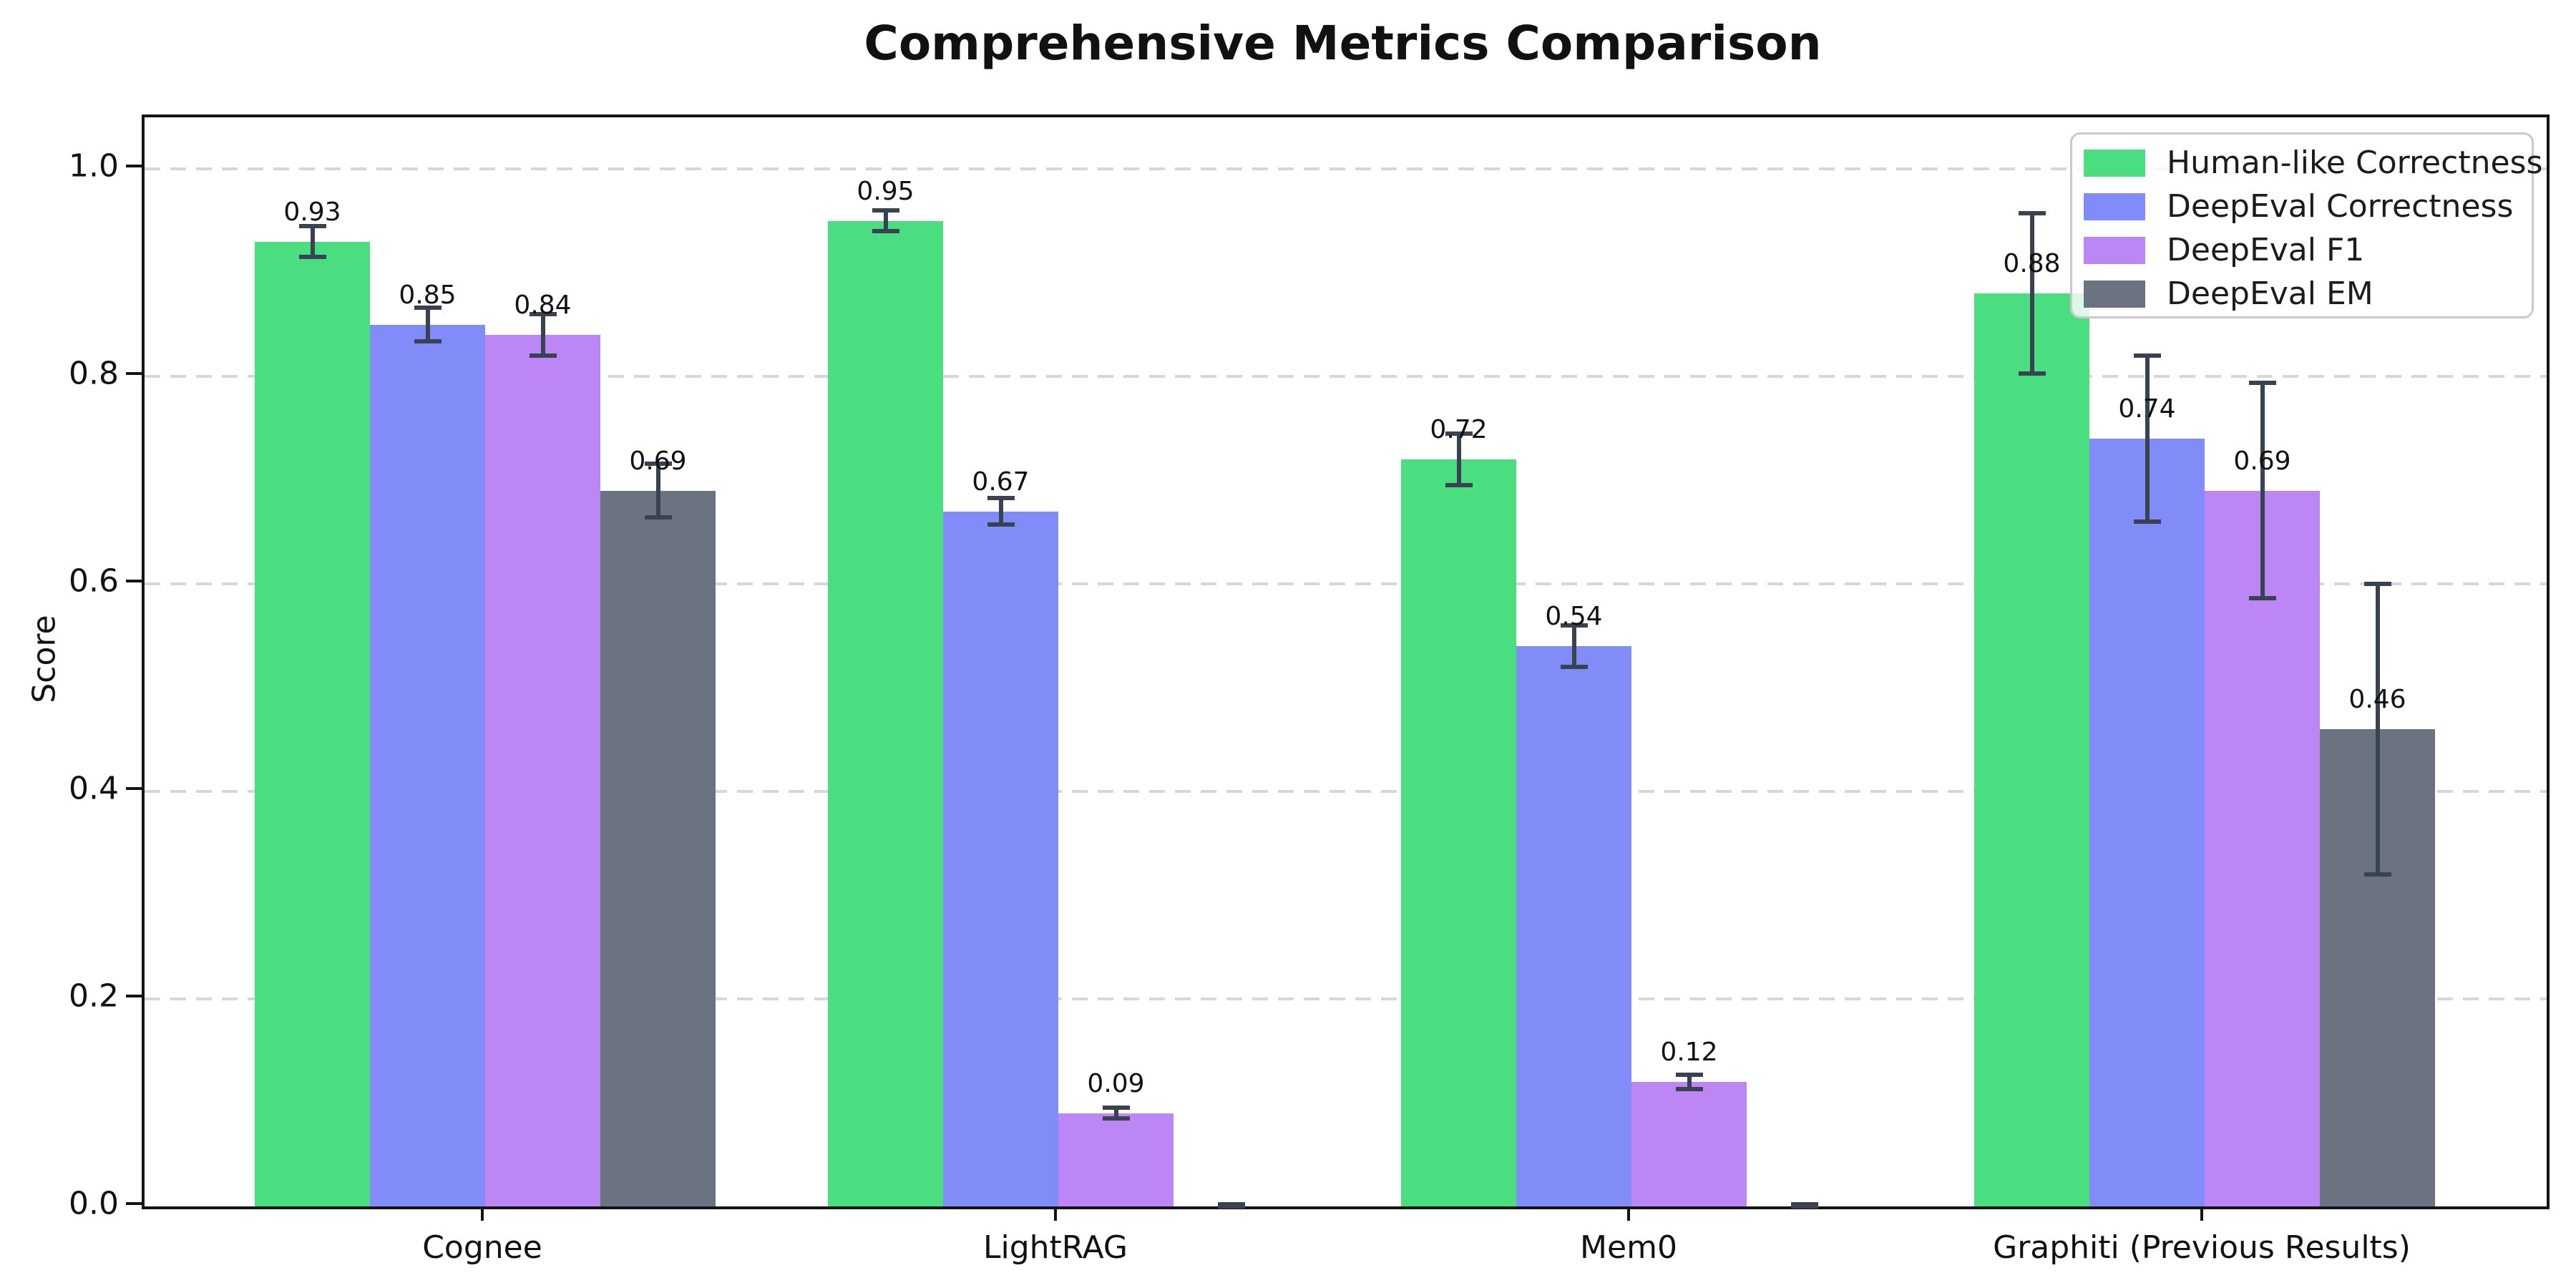 This screenshot has width=2576, height=1288. I want to click on y-tick-label-1.0: 1.0, so click(94, 166).